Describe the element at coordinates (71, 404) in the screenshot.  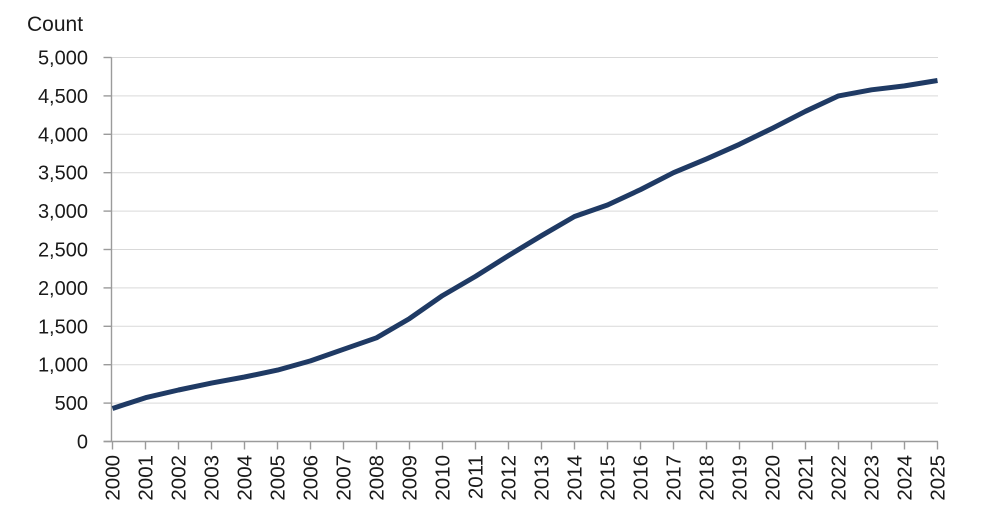
I see `y-axis-tick-label: 500` at that location.